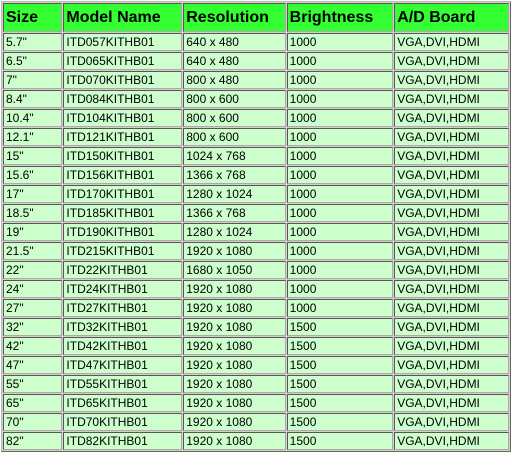 The image size is (512, 473). Describe the element at coordinates (234, 270) in the screenshot. I see `table-cell: 1680 x 1050` at that location.